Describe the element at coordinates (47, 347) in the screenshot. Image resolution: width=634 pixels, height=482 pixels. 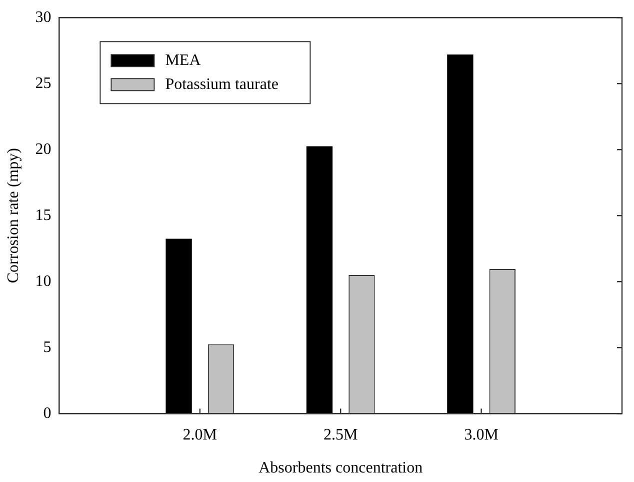
I see `y-tick-label: 5` at that location.